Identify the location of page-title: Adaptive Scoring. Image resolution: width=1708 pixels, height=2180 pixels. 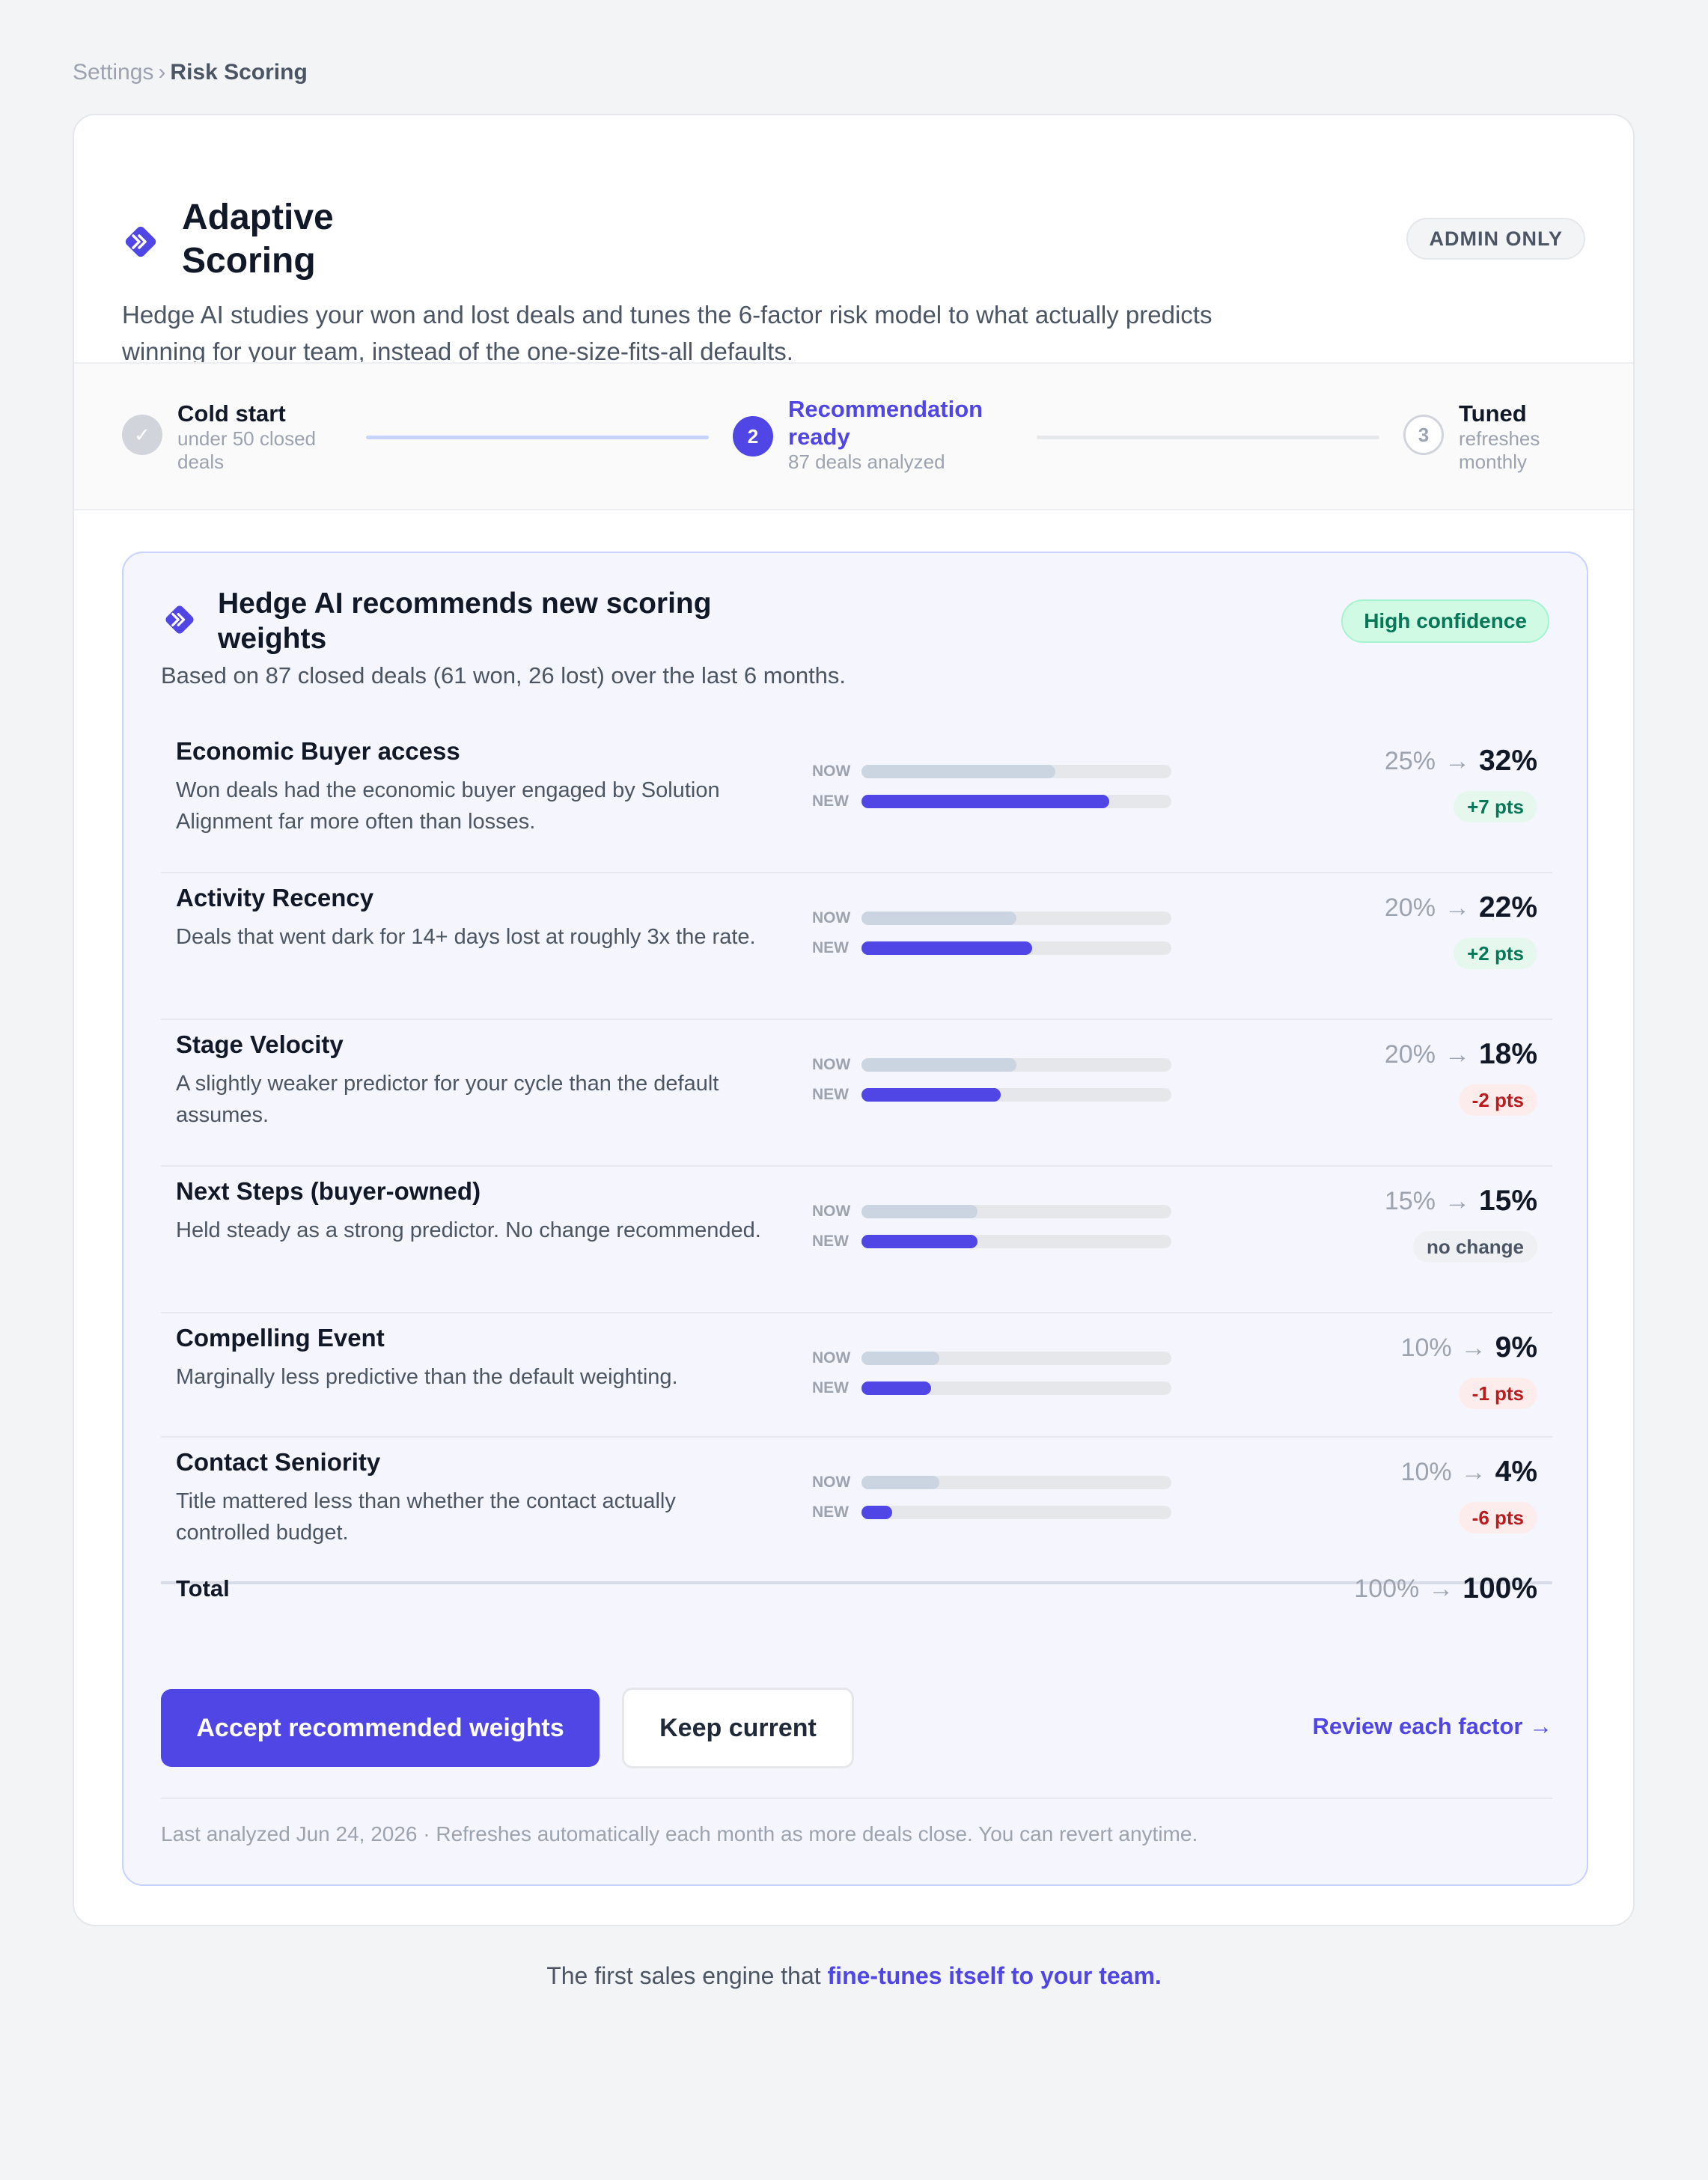
(258, 239).